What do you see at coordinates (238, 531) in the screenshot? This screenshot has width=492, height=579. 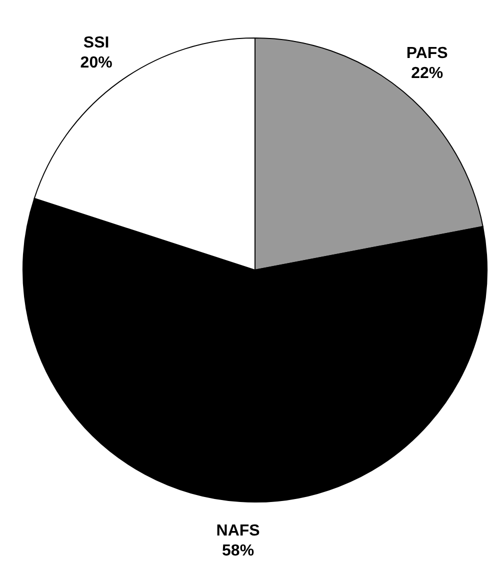 I see `slice-label: NAFS` at bounding box center [238, 531].